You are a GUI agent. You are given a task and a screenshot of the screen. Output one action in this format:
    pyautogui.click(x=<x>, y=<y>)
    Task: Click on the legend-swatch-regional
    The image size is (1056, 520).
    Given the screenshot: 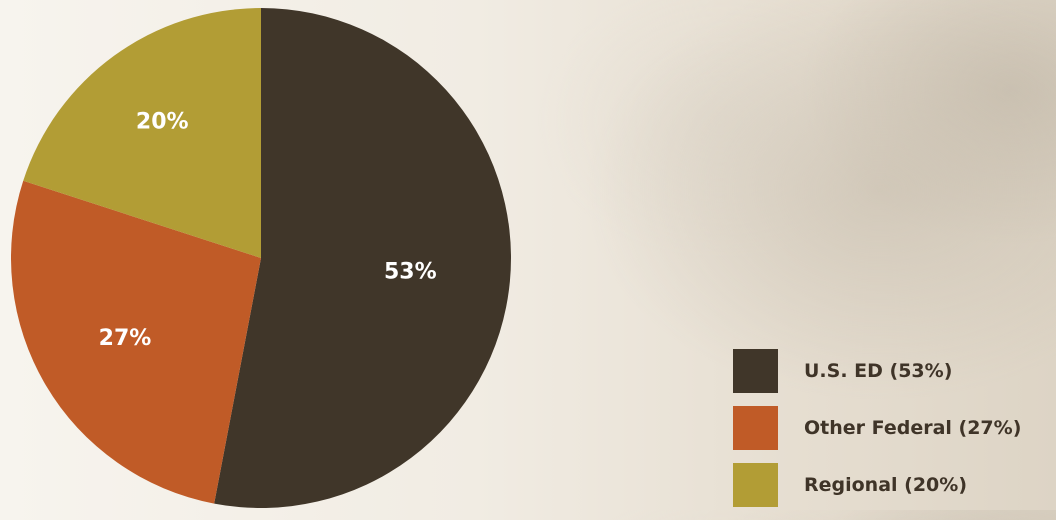 What is the action you would take?
    pyautogui.click(x=755, y=485)
    